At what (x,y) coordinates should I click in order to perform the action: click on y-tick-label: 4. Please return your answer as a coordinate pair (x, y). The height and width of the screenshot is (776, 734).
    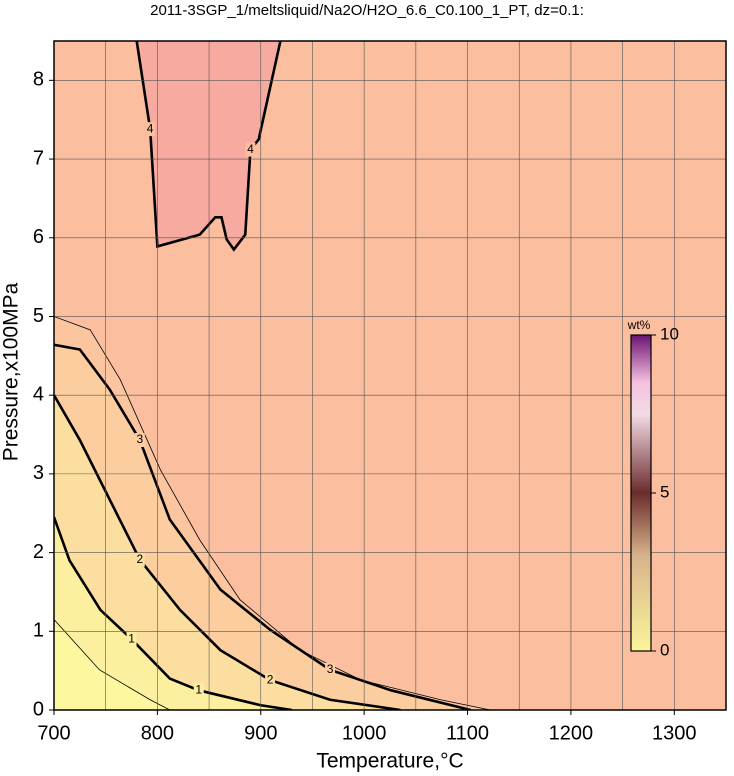
    Looking at the image, I should click on (38, 394).